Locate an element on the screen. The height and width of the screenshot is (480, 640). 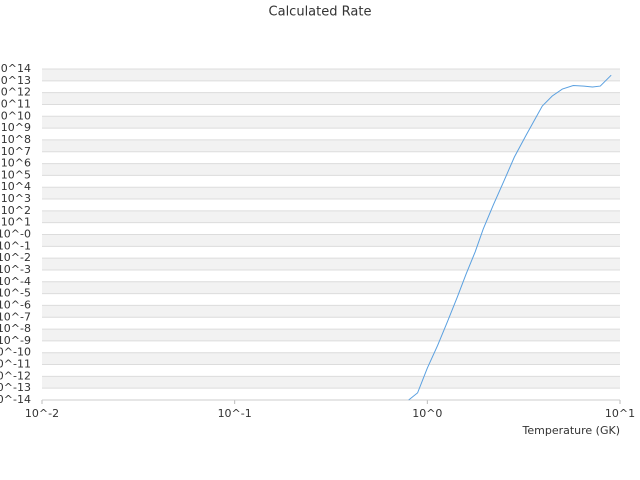
y-tick-label: 10^-13 is located at coordinates (15, 387).